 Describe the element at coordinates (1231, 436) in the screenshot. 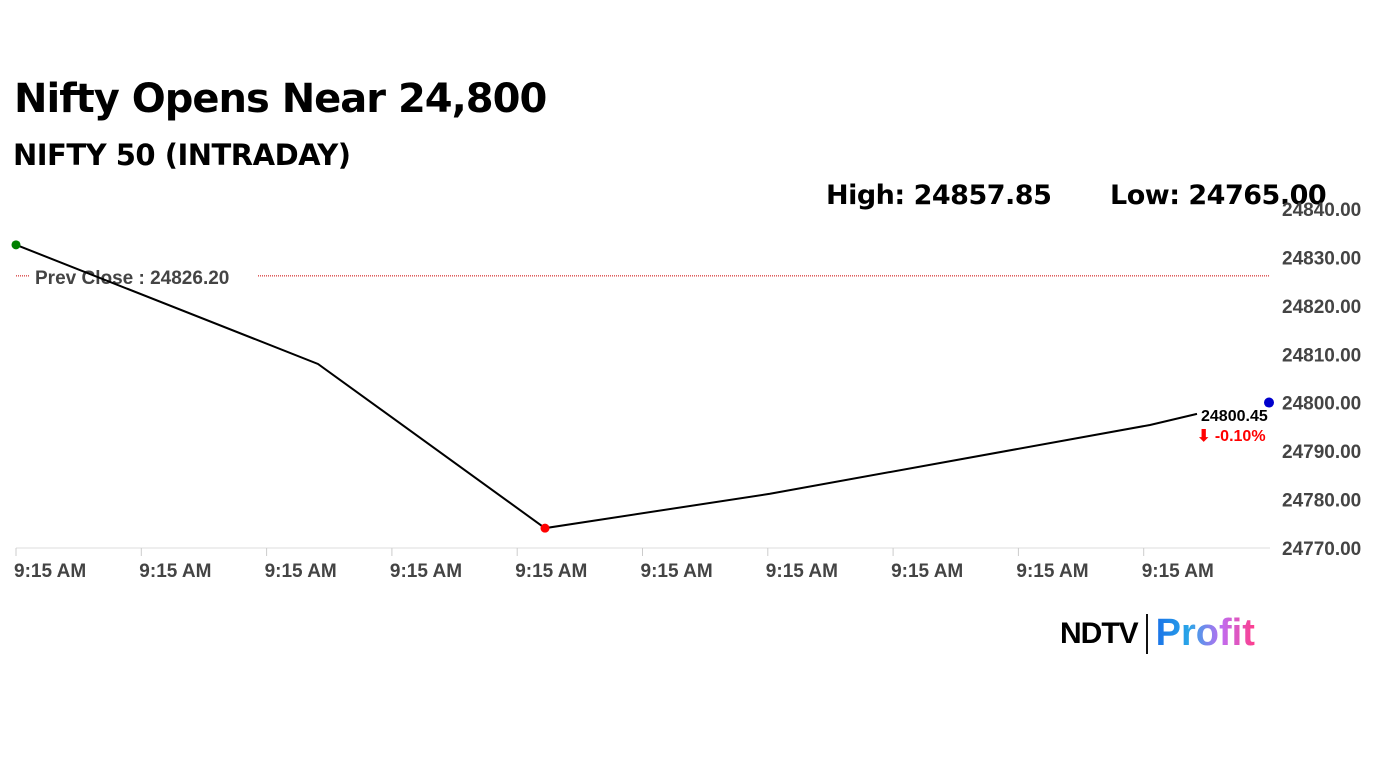

I see `change-label: ⬇ -0.10%` at that location.